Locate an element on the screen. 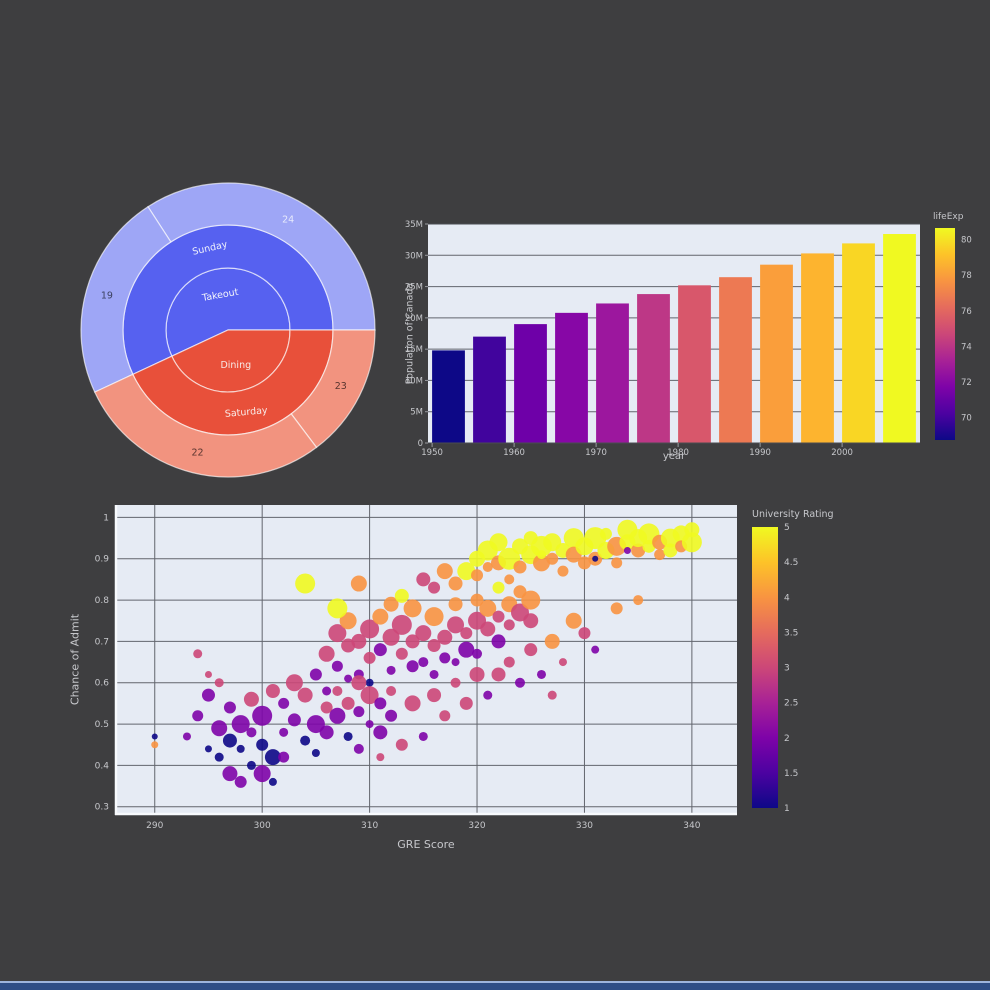  bar-plot-area is located at coordinates (674, 333).